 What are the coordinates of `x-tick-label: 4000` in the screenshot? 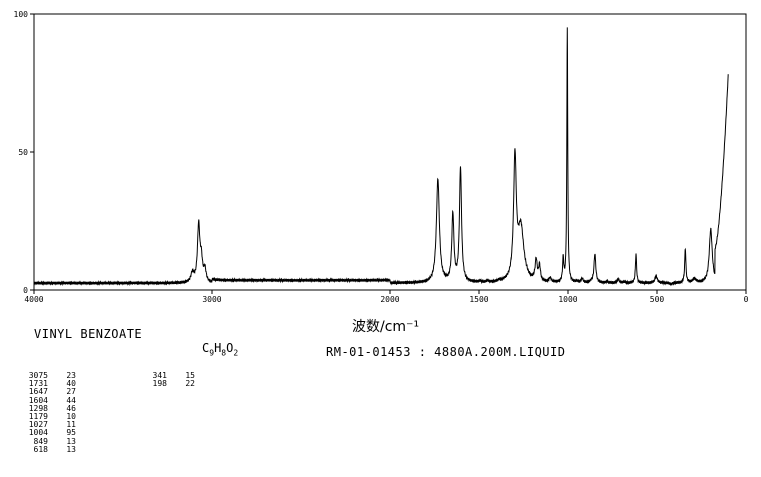 It's located at (33, 299).